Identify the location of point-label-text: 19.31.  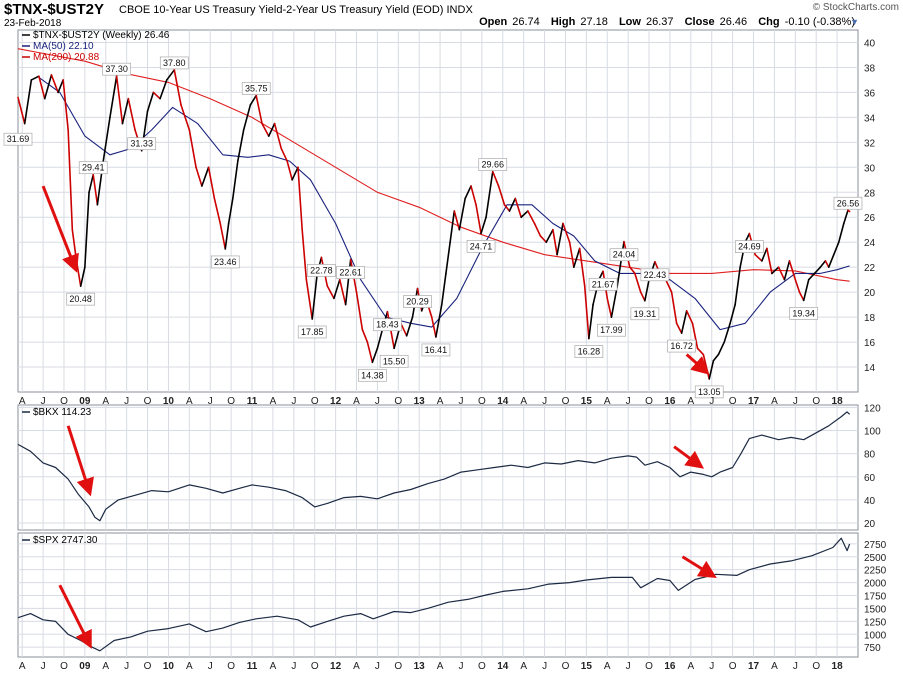
(645, 314).